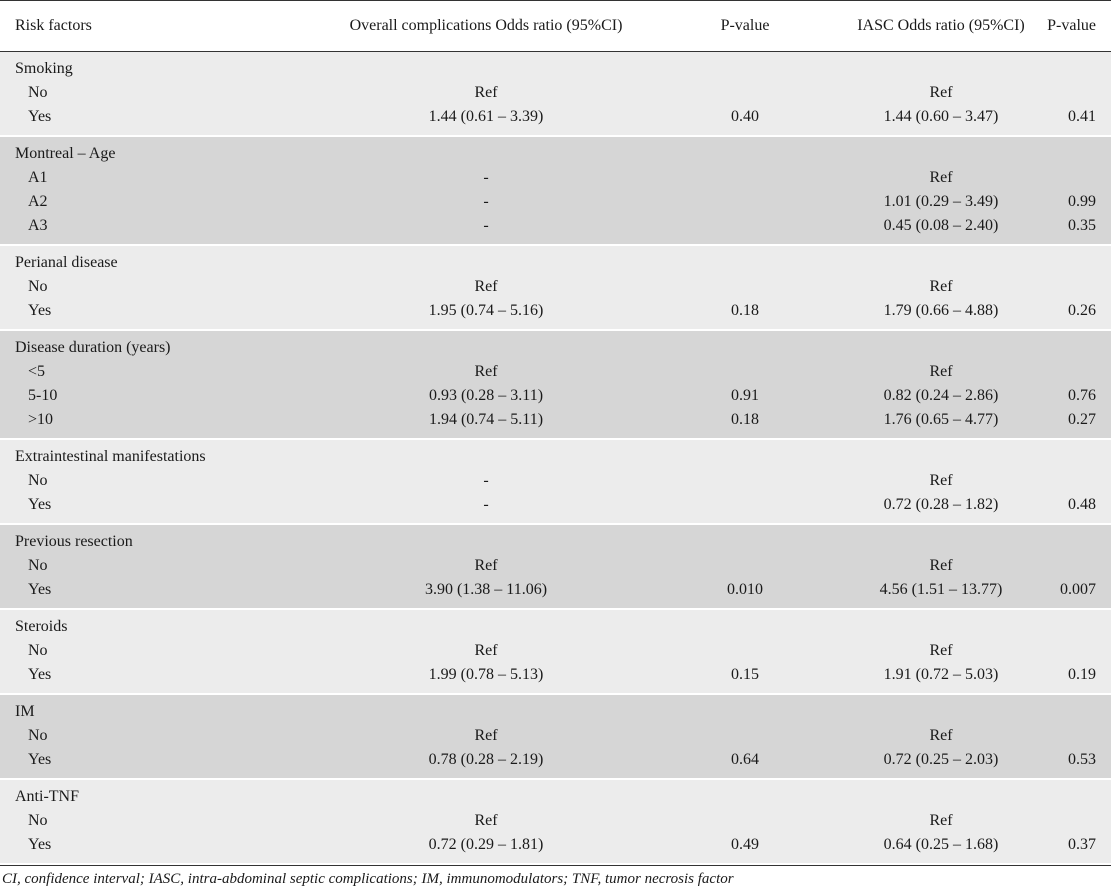  I want to click on group-label-row: Extraintestinal manifestations, so click(555, 454).